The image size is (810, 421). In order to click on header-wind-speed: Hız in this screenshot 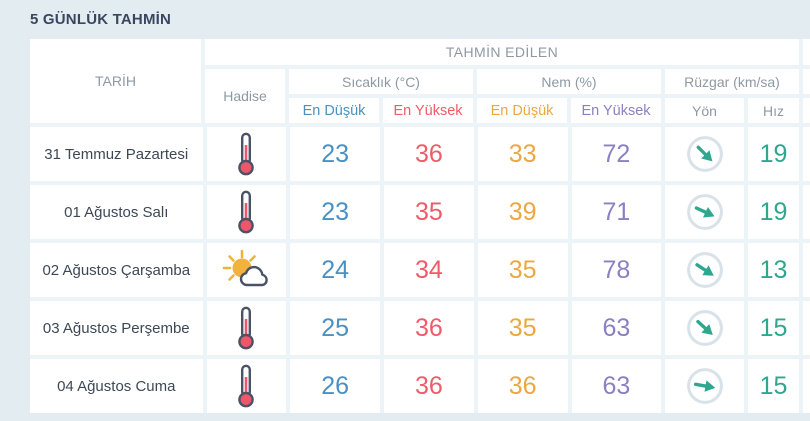, I will do `click(773, 110)`.